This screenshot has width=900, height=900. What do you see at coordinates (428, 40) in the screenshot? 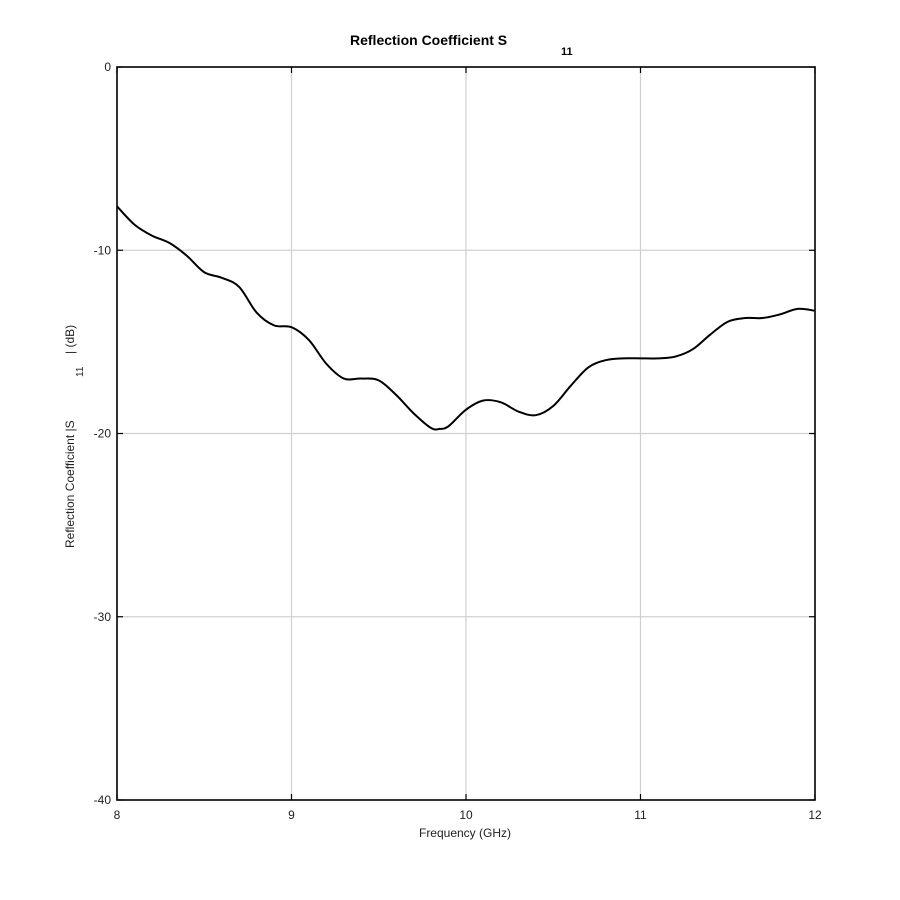
I see `chart-title: Reflection Coefficient S` at bounding box center [428, 40].